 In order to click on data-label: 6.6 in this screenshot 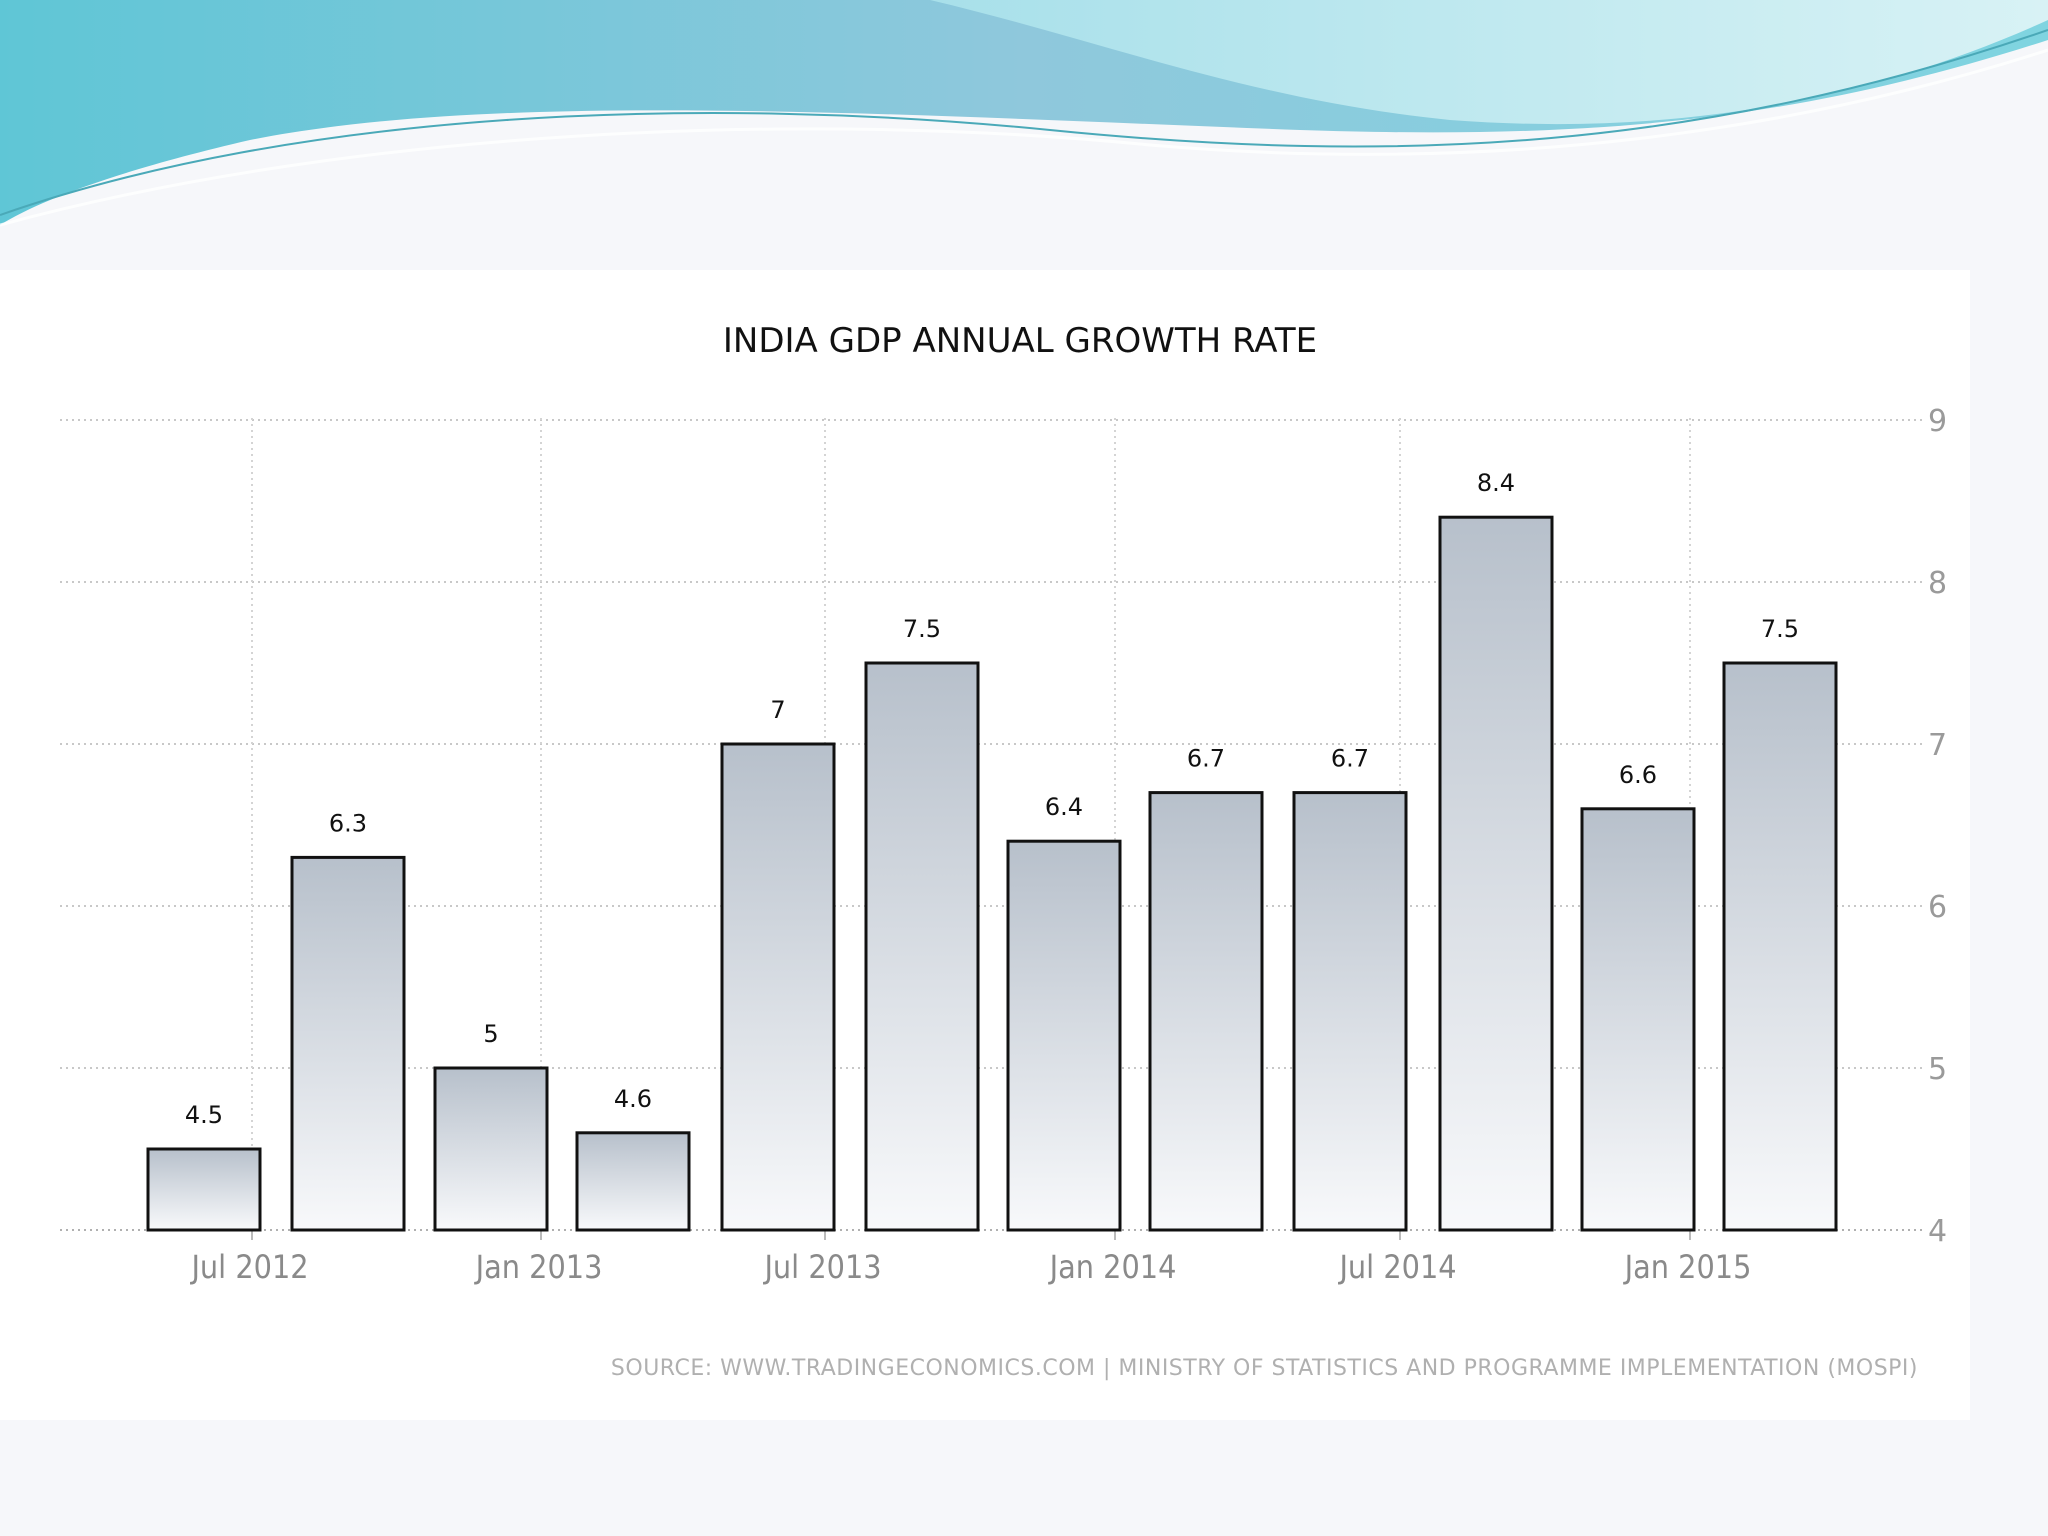, I will do `click(1638, 775)`.